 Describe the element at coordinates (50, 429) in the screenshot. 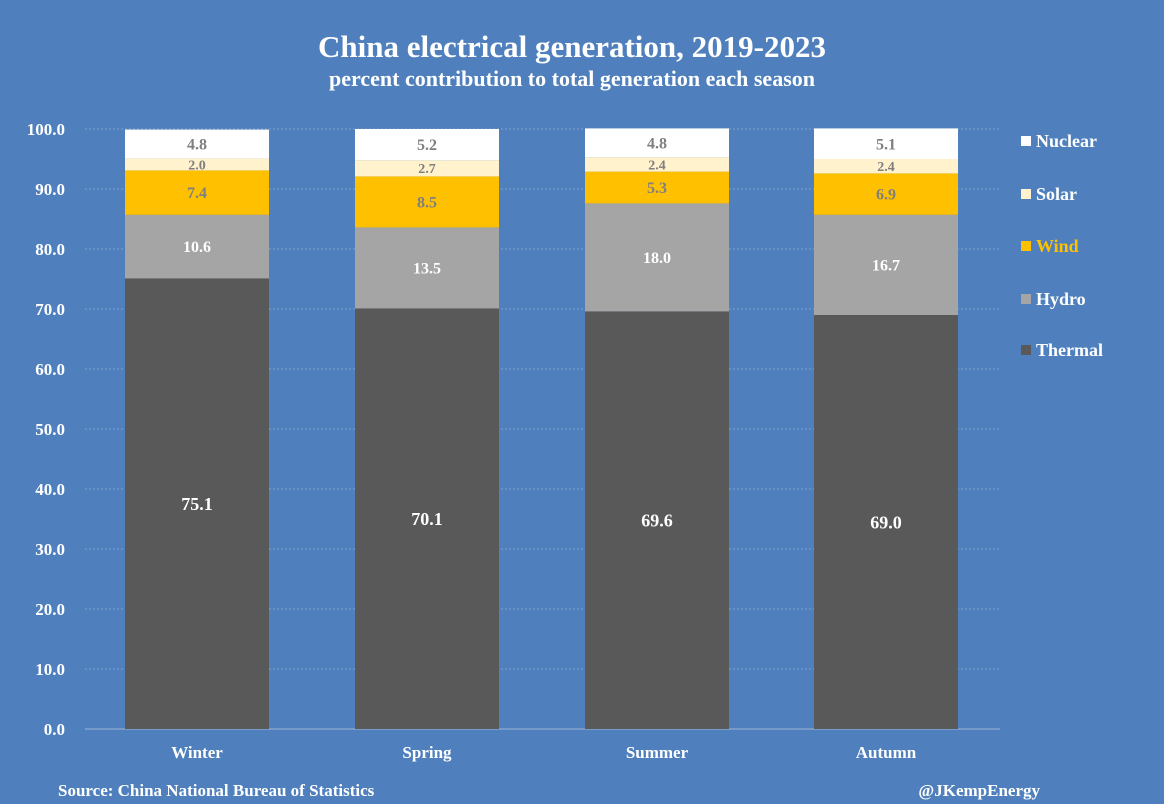

I see `y-tick-label: 50.0` at that location.